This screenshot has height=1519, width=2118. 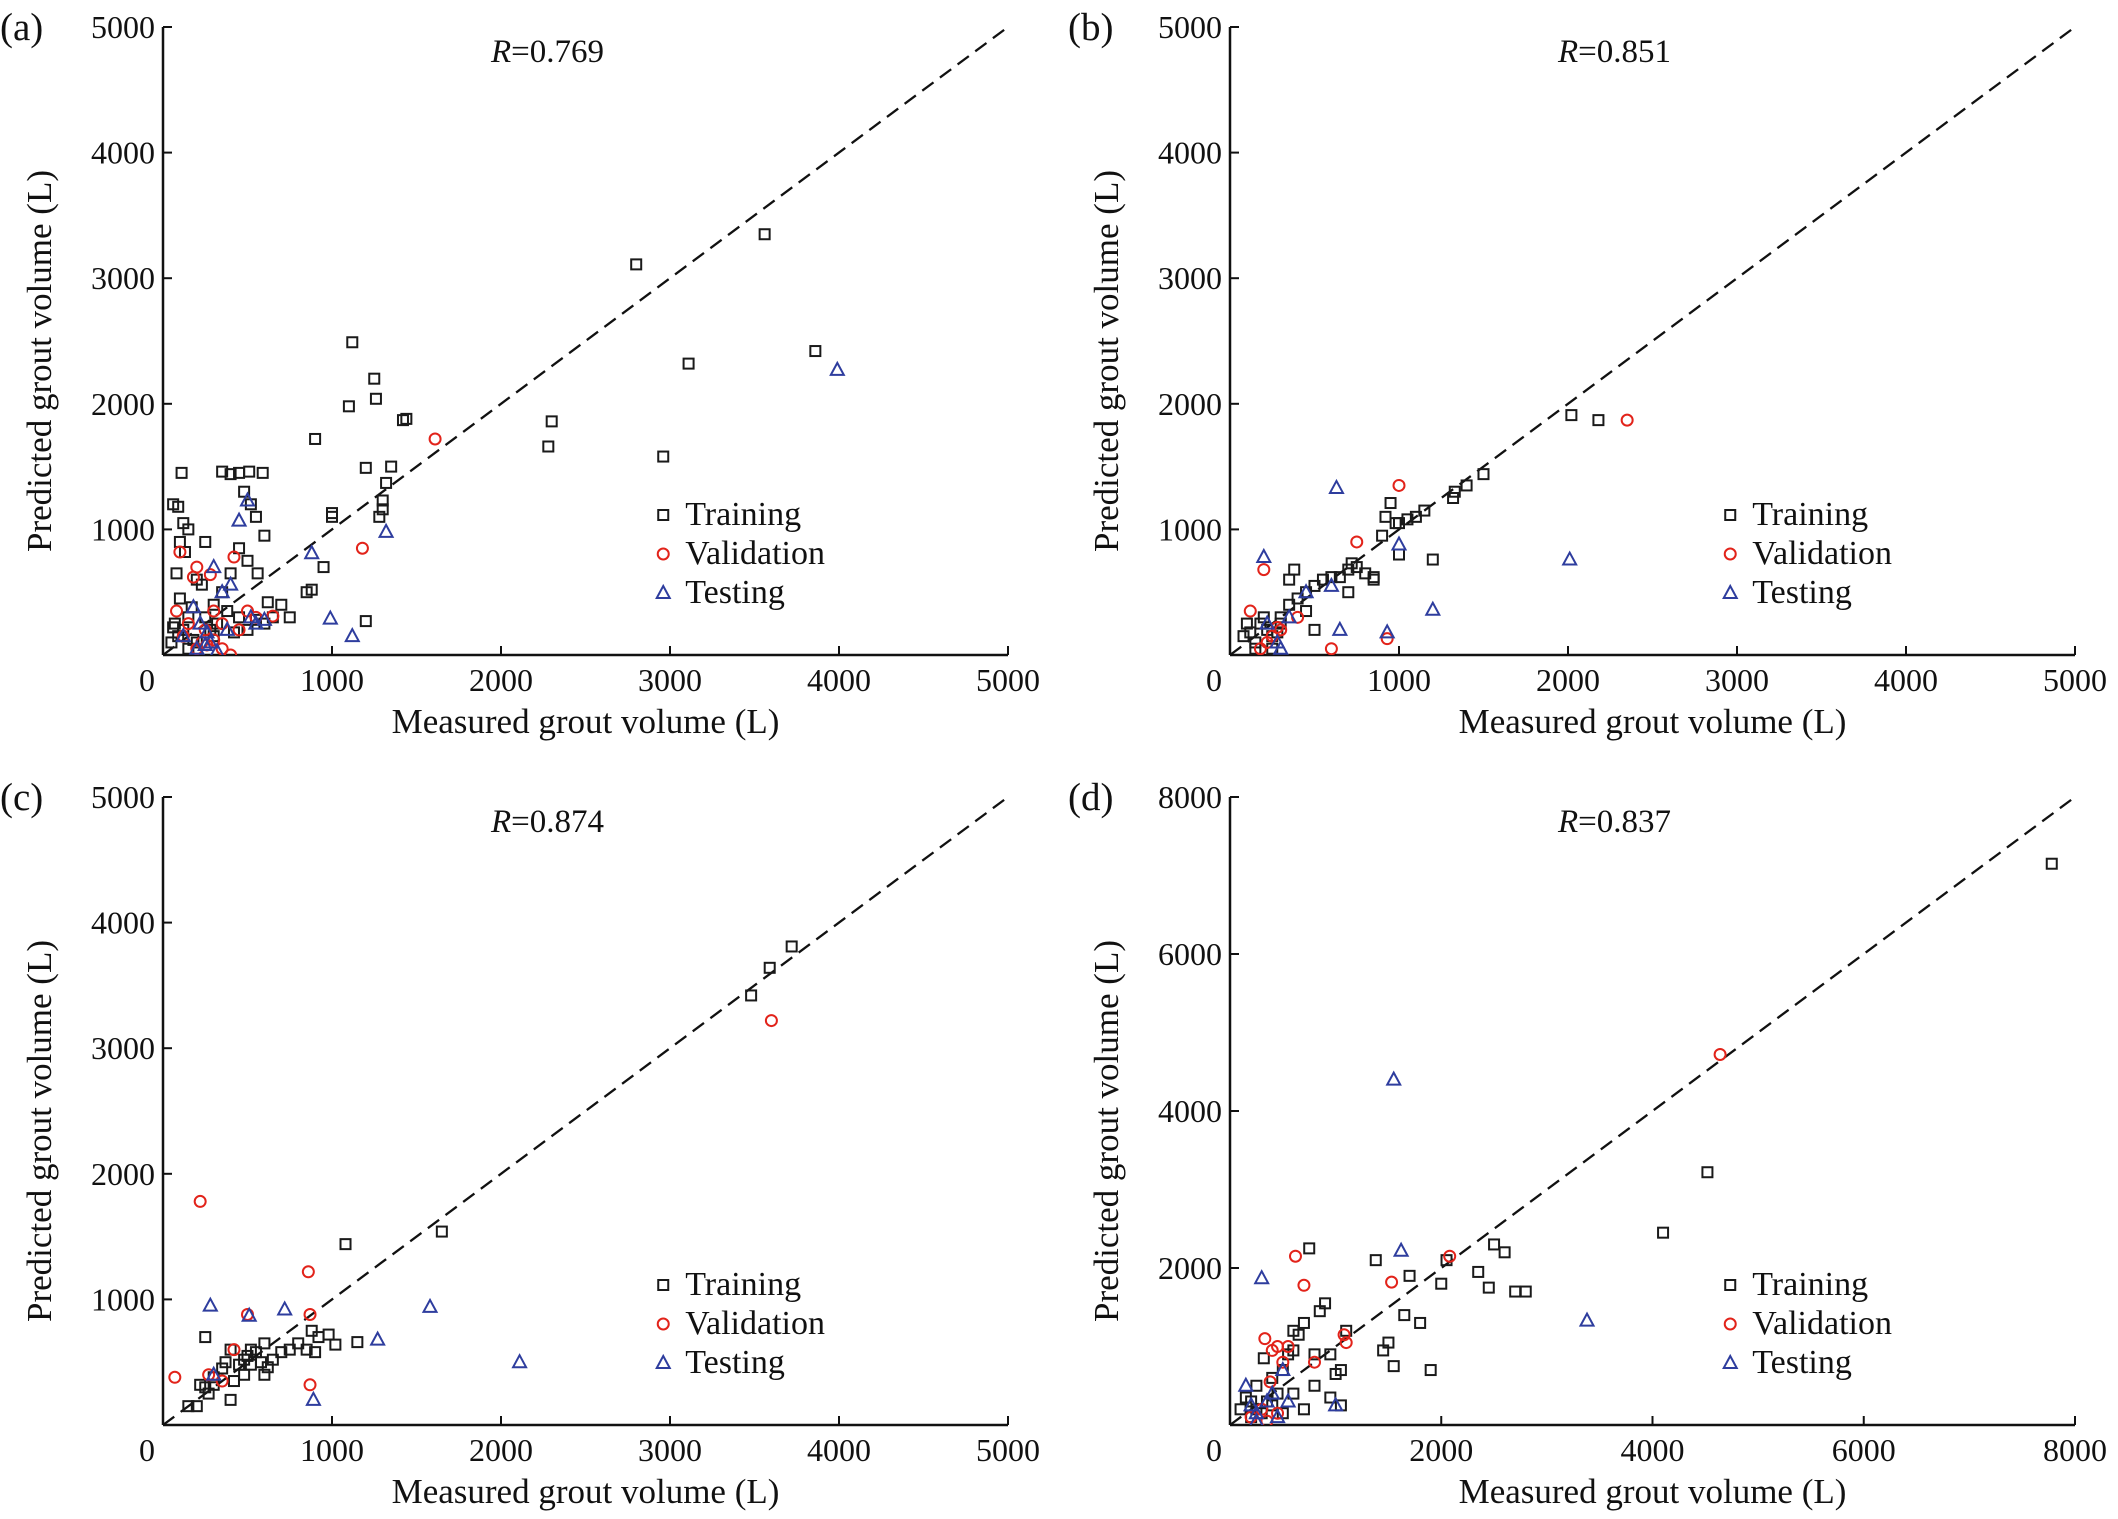 I want to click on series-training, so click(x=1646, y=1140).